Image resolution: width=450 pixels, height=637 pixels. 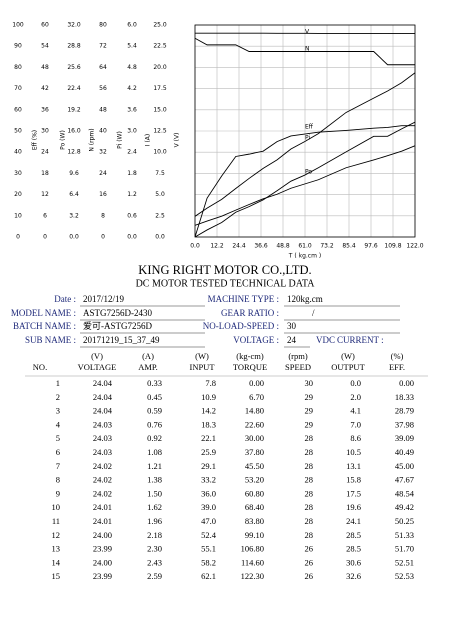 What do you see at coordinates (160, 109) in the screenshot?
I see `axis-tick-label: 15.0` at bounding box center [160, 109].